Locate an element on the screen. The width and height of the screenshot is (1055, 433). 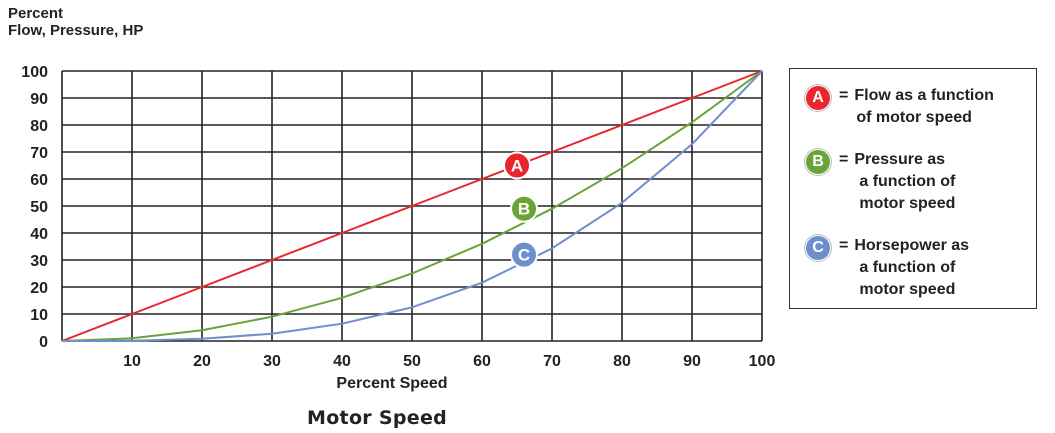
y-axis-title-line1: Percent is located at coordinates (36, 13).